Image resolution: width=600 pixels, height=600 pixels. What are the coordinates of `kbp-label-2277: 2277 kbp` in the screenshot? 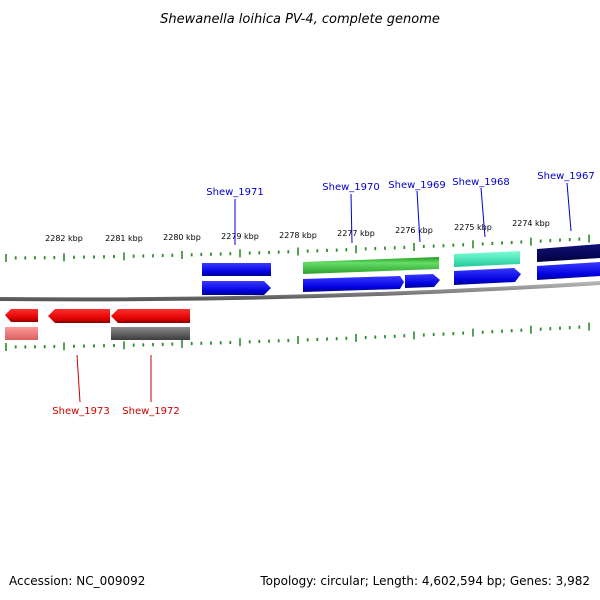 It's located at (356, 233).